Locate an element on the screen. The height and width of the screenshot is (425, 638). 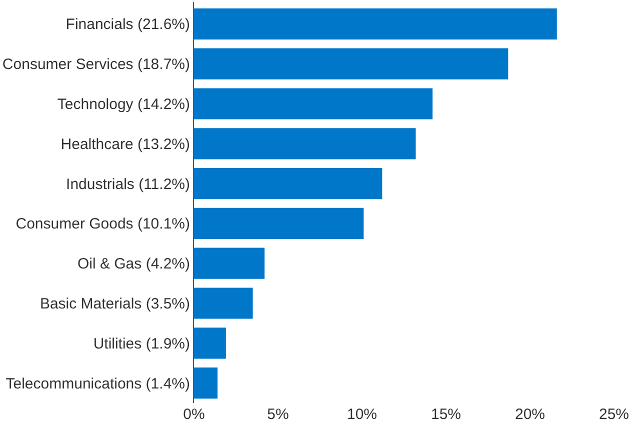
x-tick-label: 0% is located at coordinates (194, 414).